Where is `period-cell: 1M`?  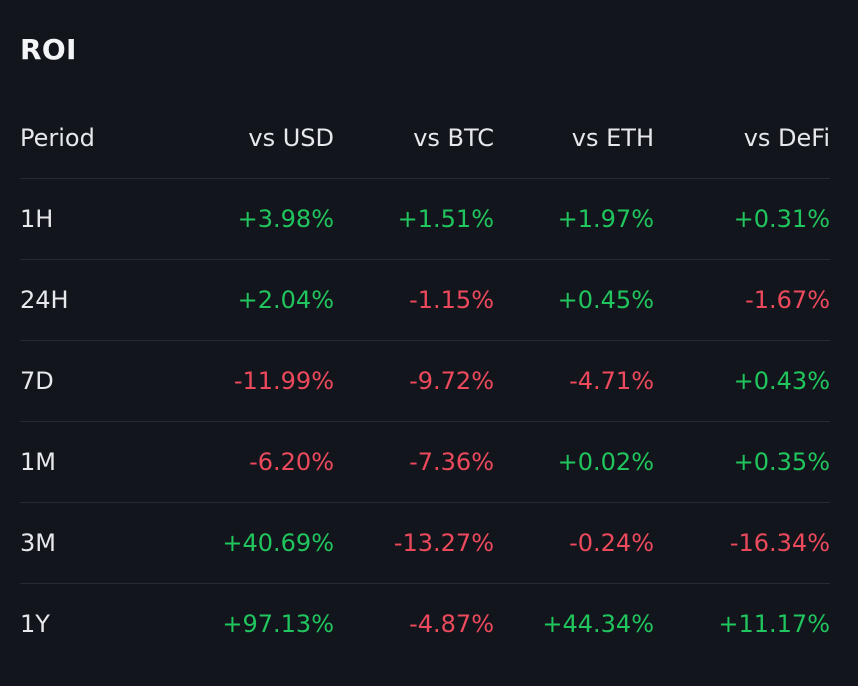 period-cell: 1M is located at coordinates (105, 462).